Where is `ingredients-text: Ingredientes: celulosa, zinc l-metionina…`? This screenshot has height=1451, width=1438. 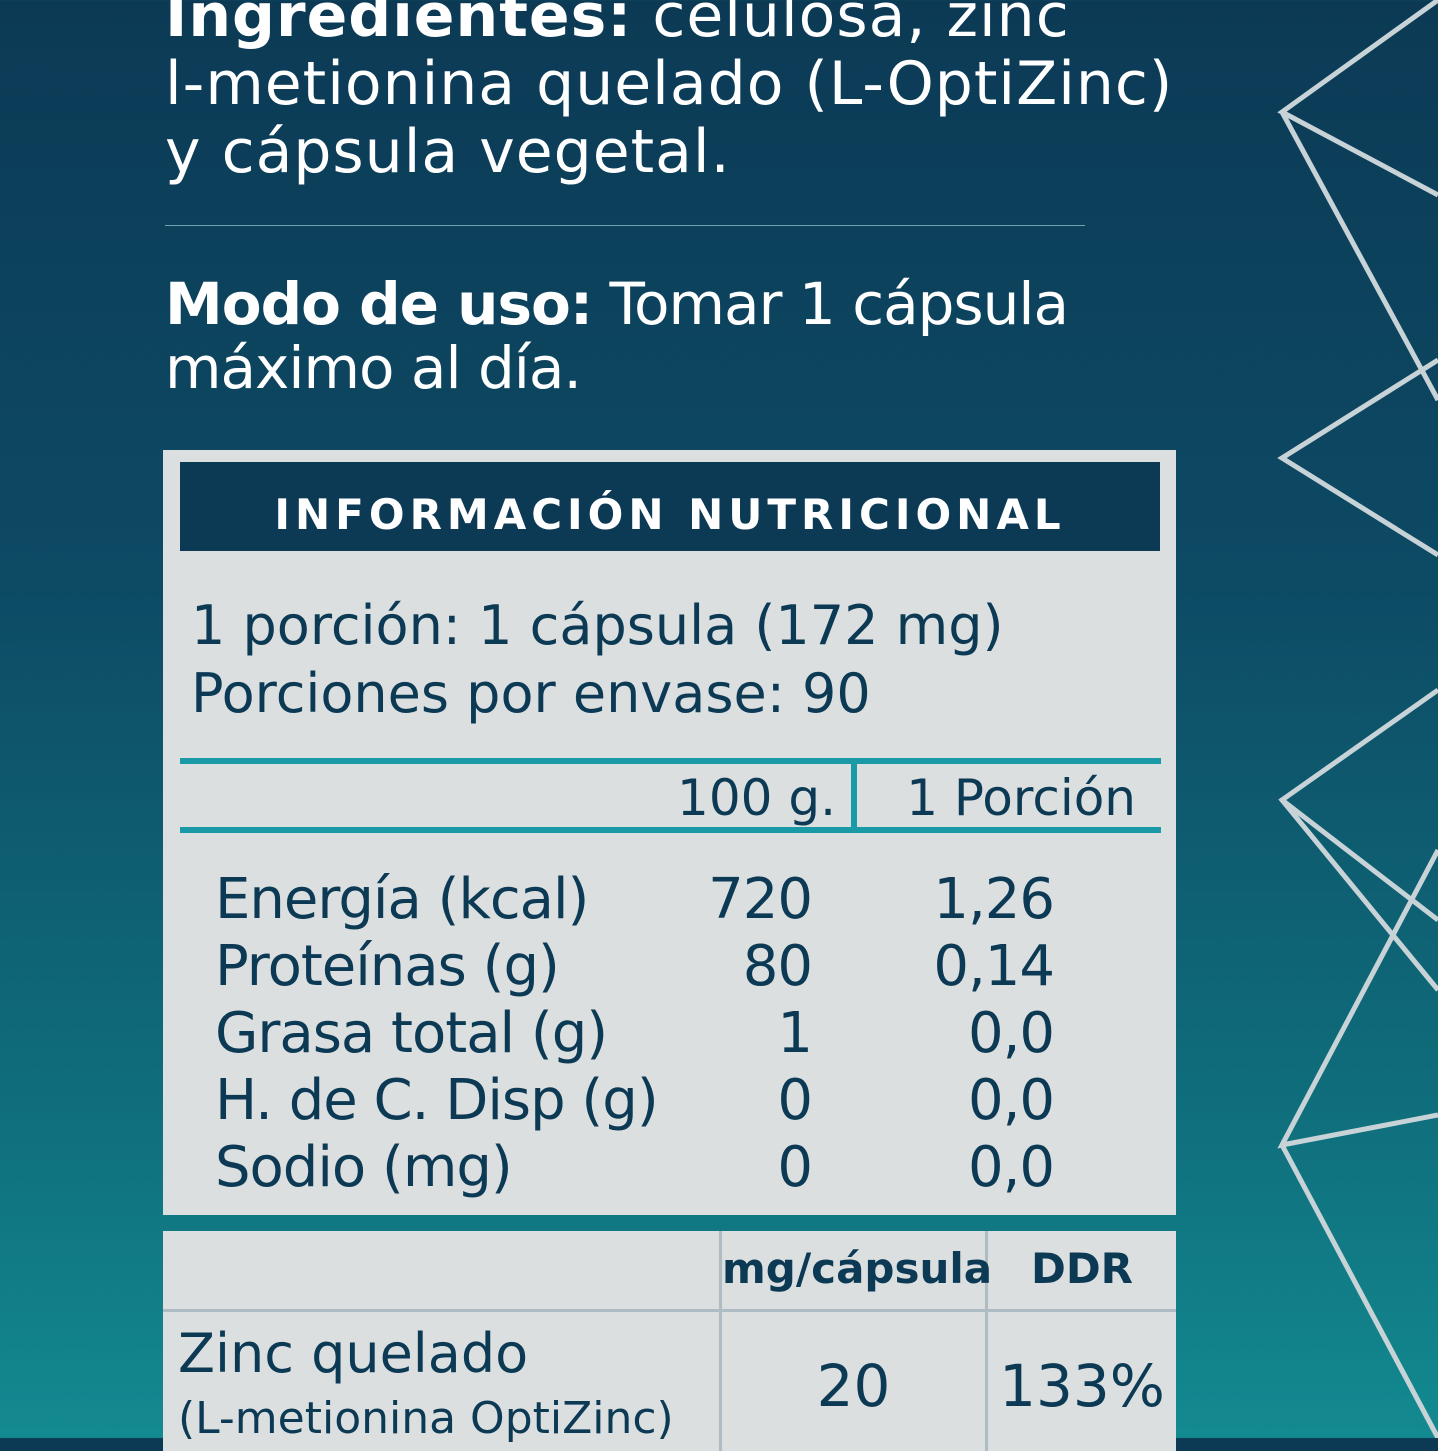 ingredients-text: Ingredientes: celulosa, zinc l-metionina… is located at coordinates (725, 93).